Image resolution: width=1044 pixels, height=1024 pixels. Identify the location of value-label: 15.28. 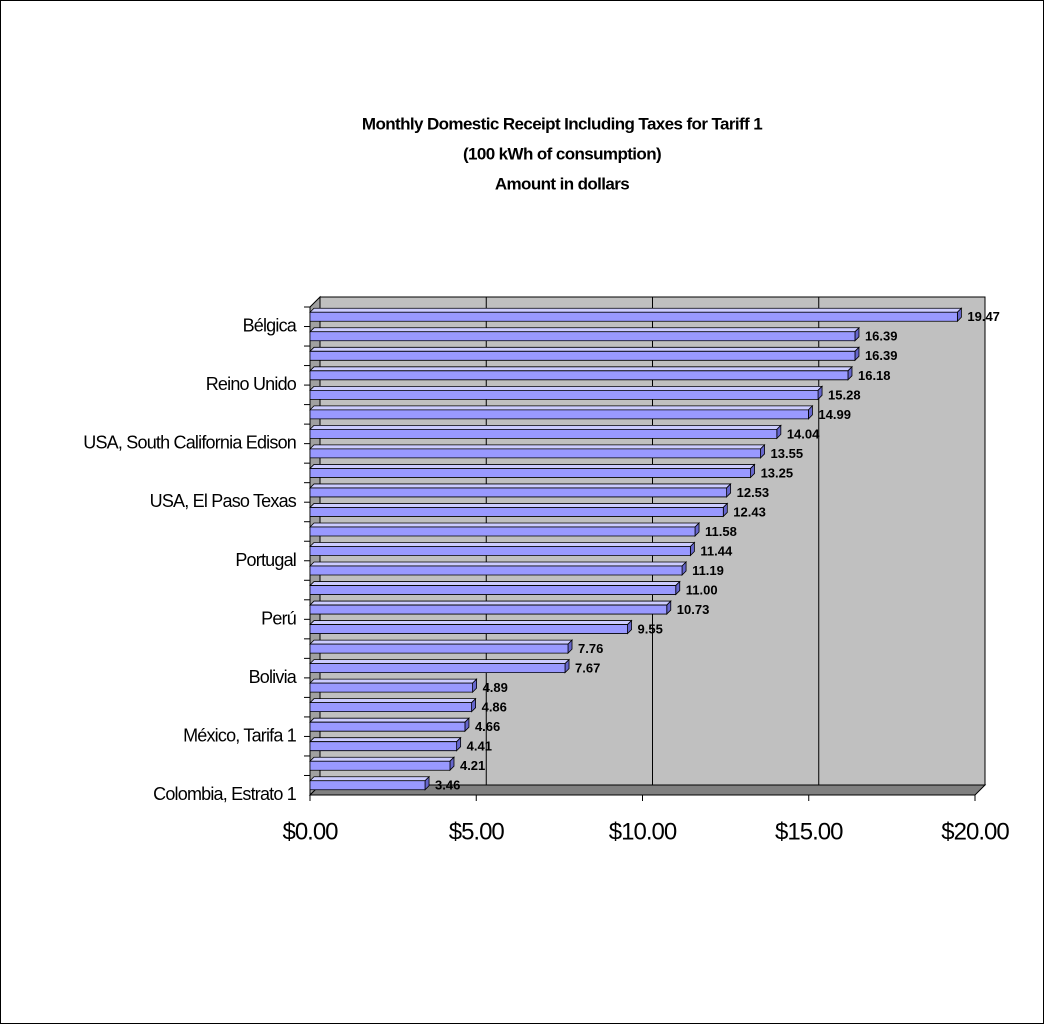
(844, 394).